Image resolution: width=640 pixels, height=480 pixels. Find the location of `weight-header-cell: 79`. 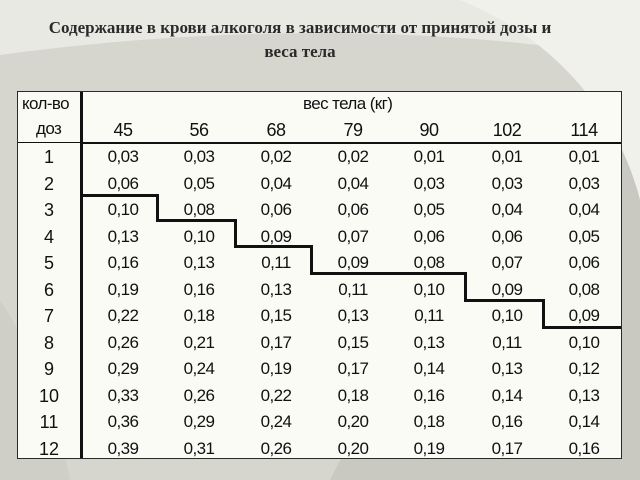

weight-header-cell: 79 is located at coordinates (353, 130).